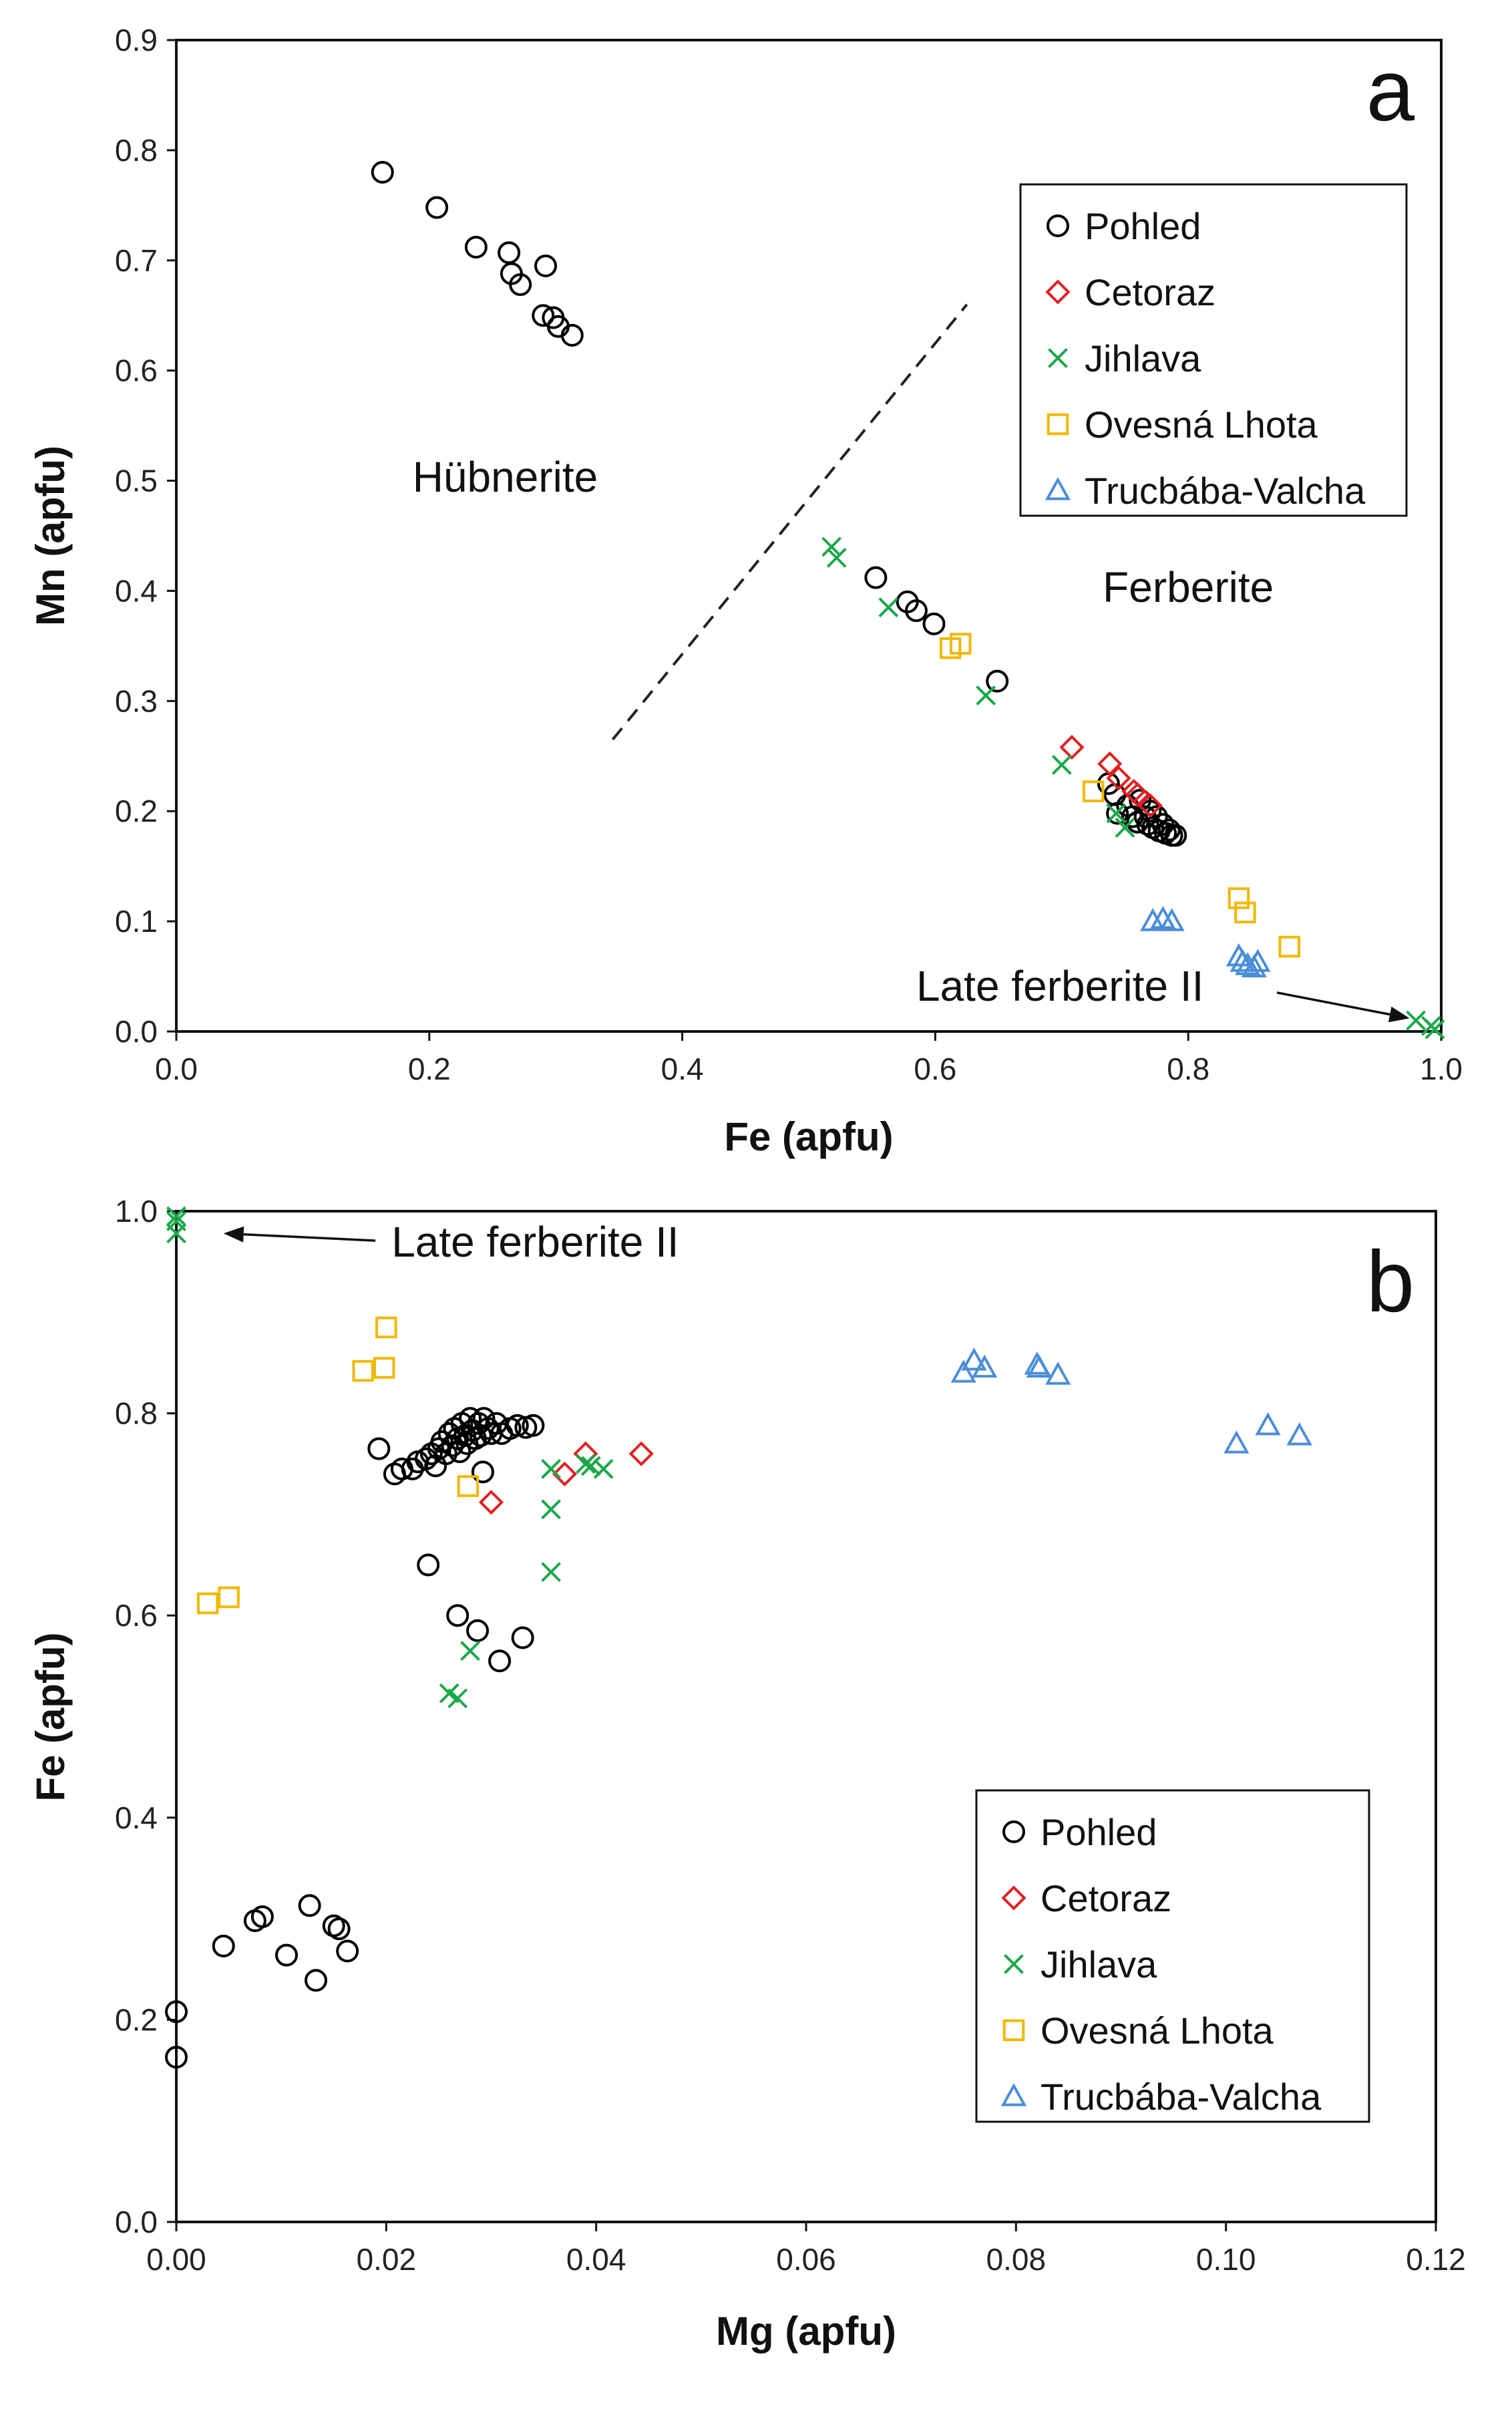  I want to click on panel-a-legend-marker-pohled-shape, so click(1058, 225).